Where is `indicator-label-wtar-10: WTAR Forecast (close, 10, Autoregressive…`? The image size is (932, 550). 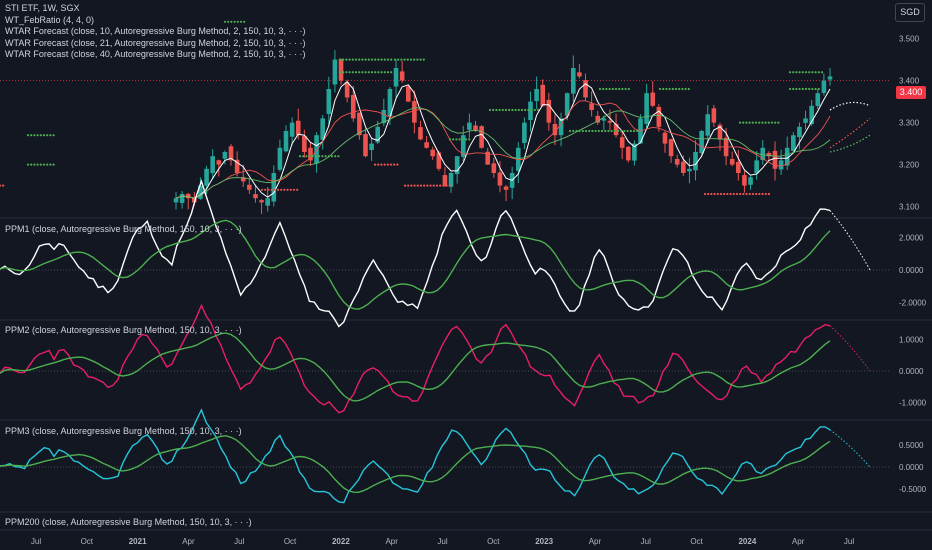
indicator-label-wtar-10: WTAR Forecast (close, 10, Autoregressive… is located at coordinates (155, 31).